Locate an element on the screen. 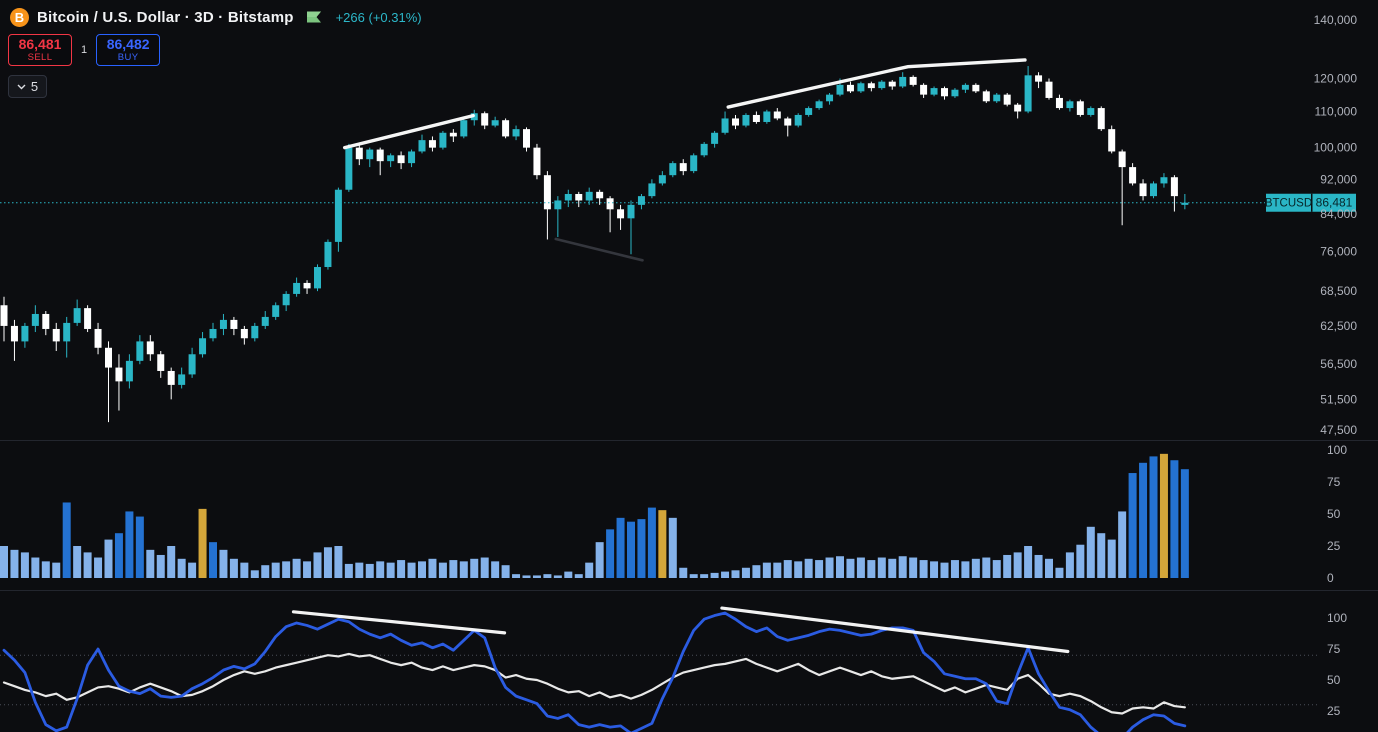  buy-button: 86,482 BUY is located at coordinates (128, 50).